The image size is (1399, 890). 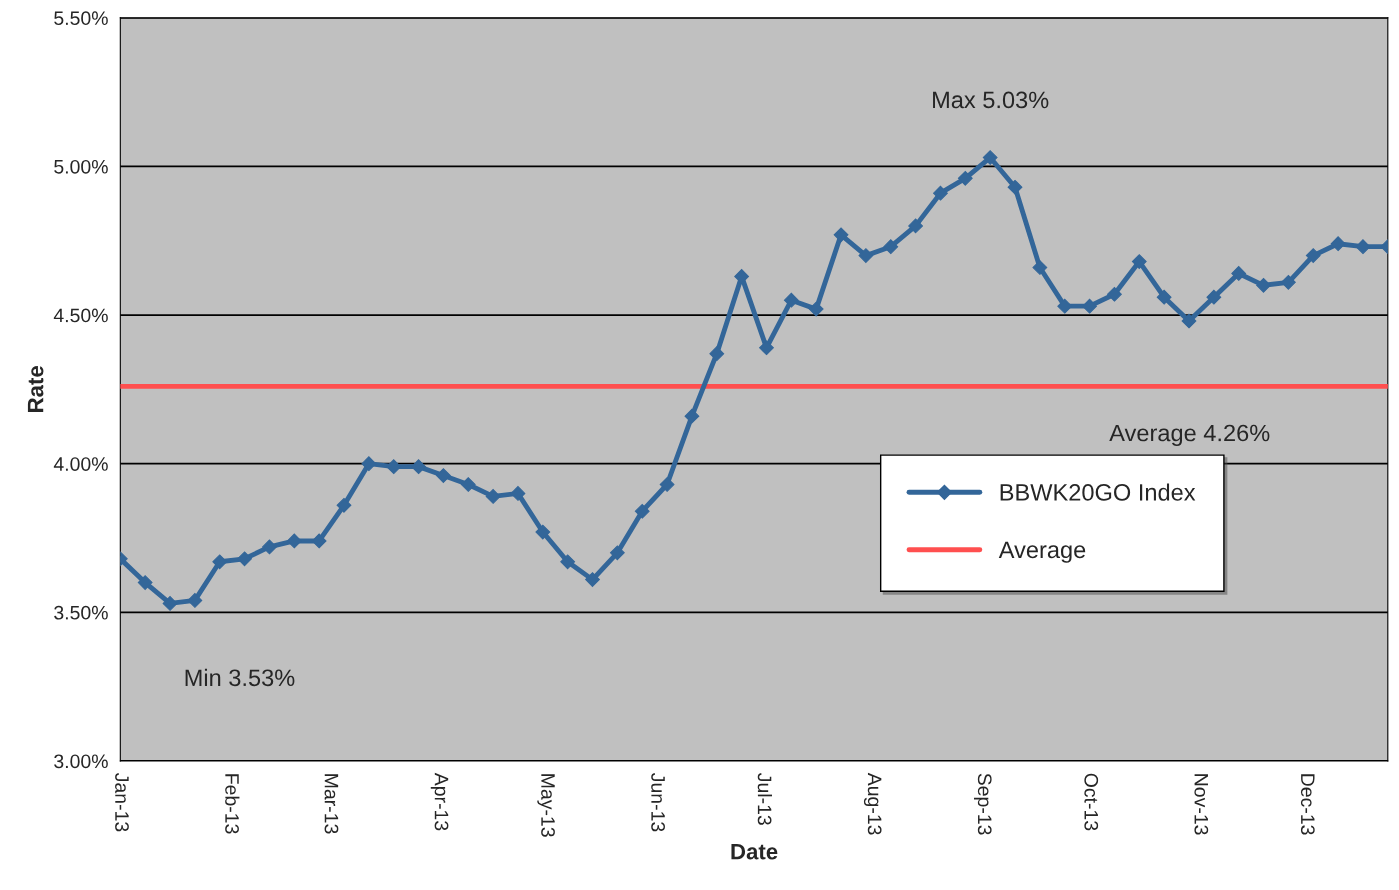 I want to click on annotation: Average 4.26%, so click(x=1189, y=435).